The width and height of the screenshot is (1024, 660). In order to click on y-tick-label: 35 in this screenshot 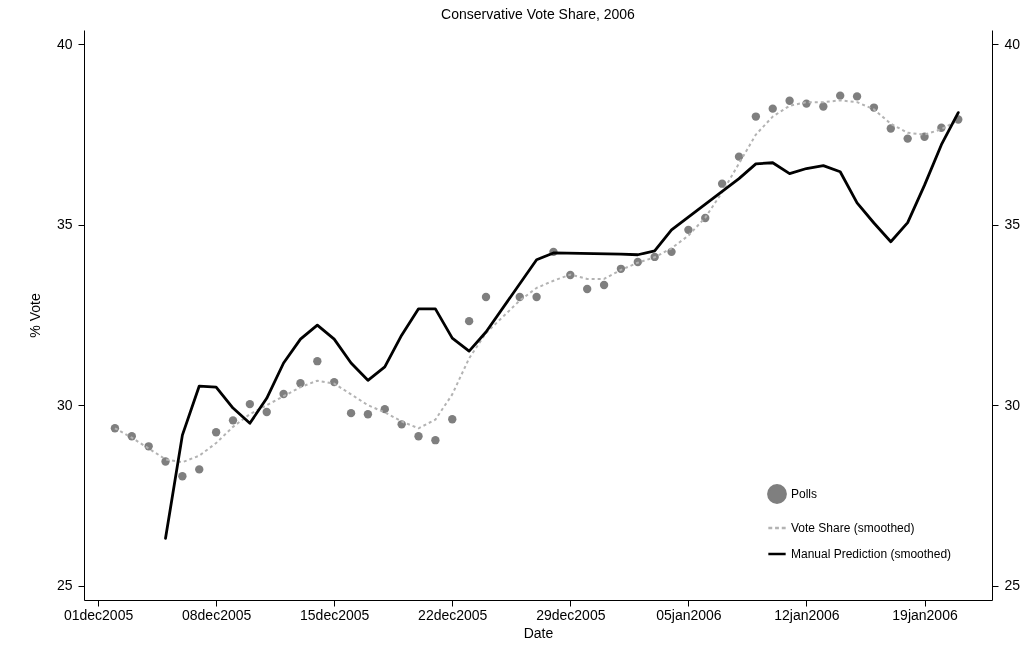, I will do `click(64, 224)`.